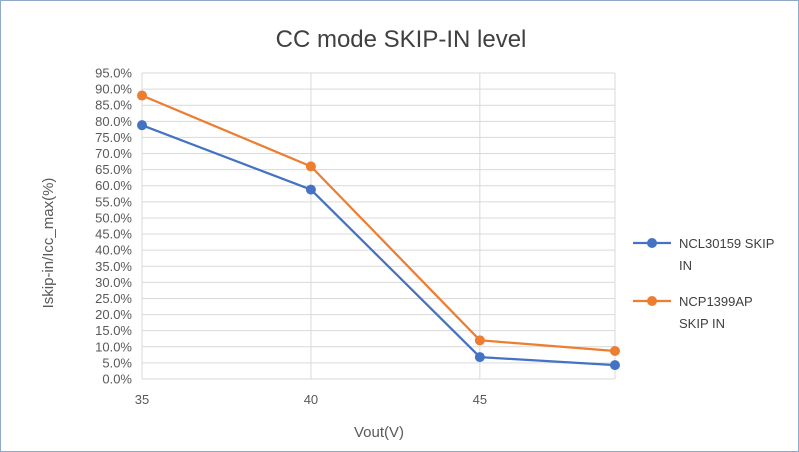 Image resolution: width=799 pixels, height=452 pixels. What do you see at coordinates (113, 137) in the screenshot?
I see `y-tick-label: 75.0%` at bounding box center [113, 137].